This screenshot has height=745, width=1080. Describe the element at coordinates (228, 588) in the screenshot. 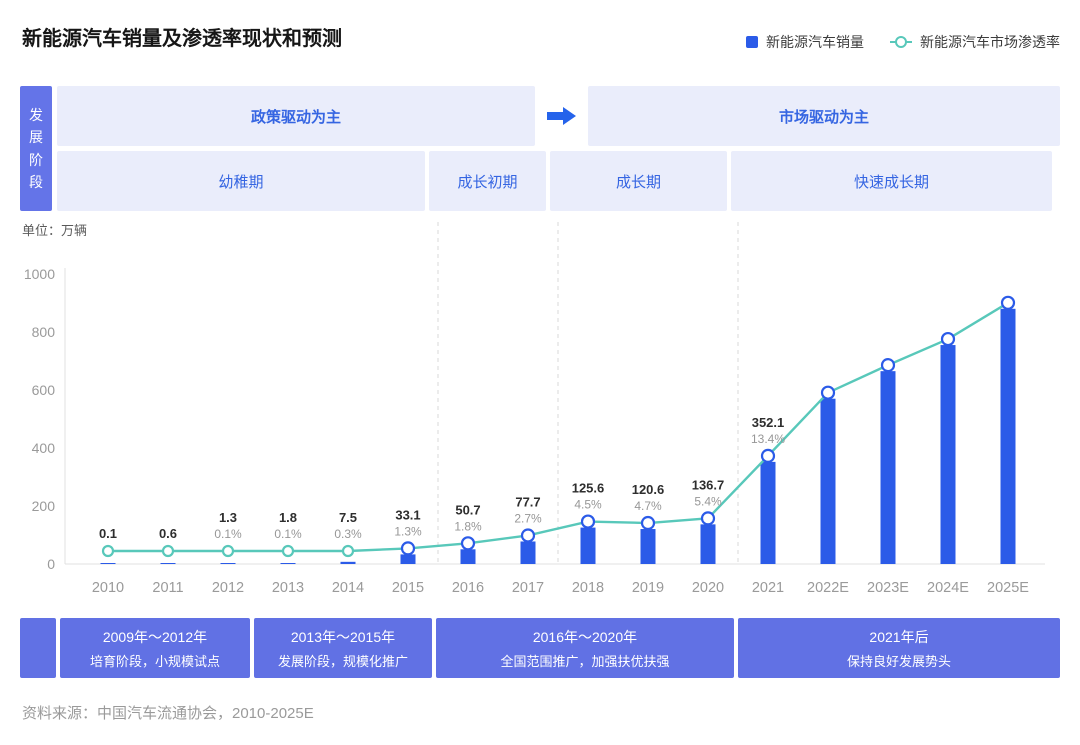

I see `x-axis-label-2012: 2012` at that location.